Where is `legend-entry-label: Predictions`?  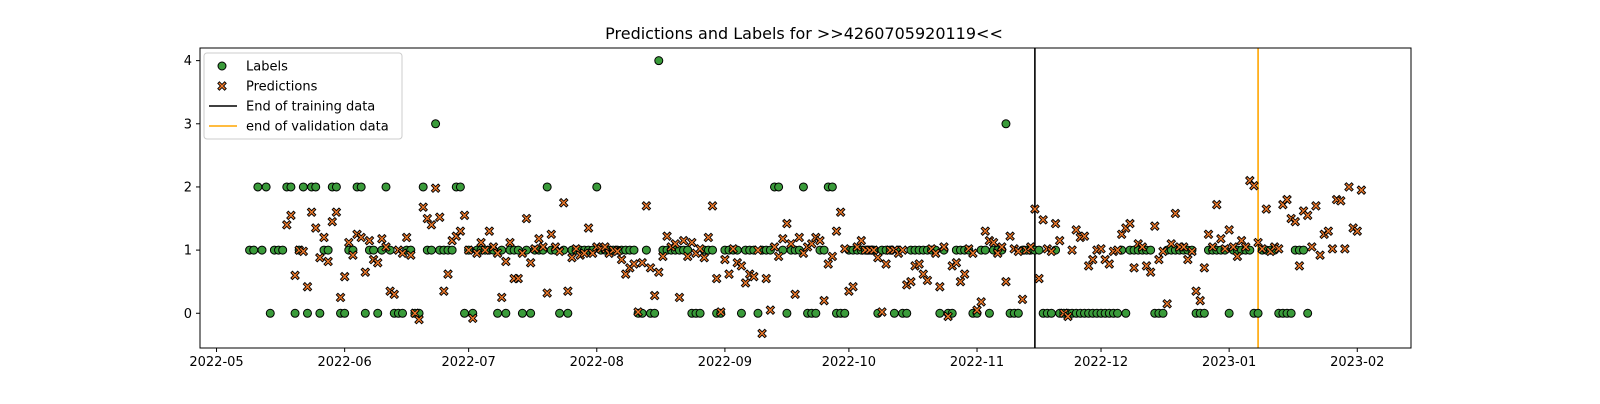
legend-entry-label: Predictions is located at coordinates (282, 87).